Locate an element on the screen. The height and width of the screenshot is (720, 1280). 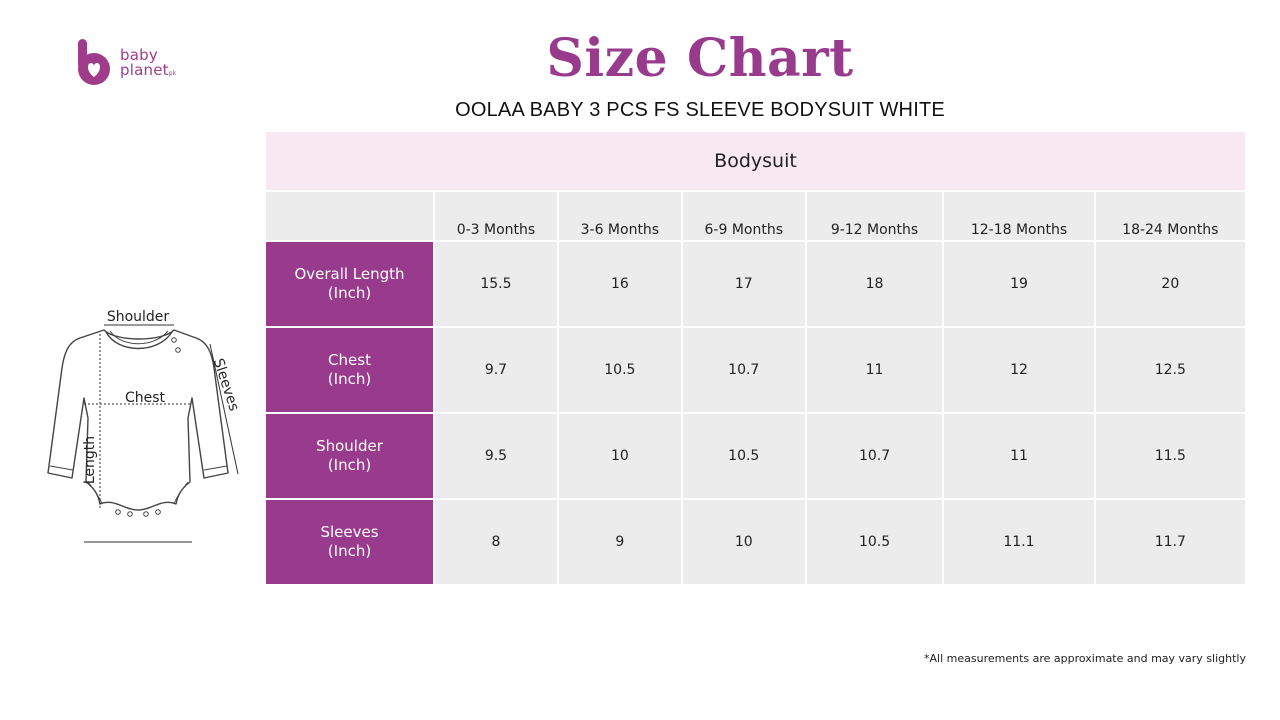
table-cell: 9.5 is located at coordinates (496, 456).